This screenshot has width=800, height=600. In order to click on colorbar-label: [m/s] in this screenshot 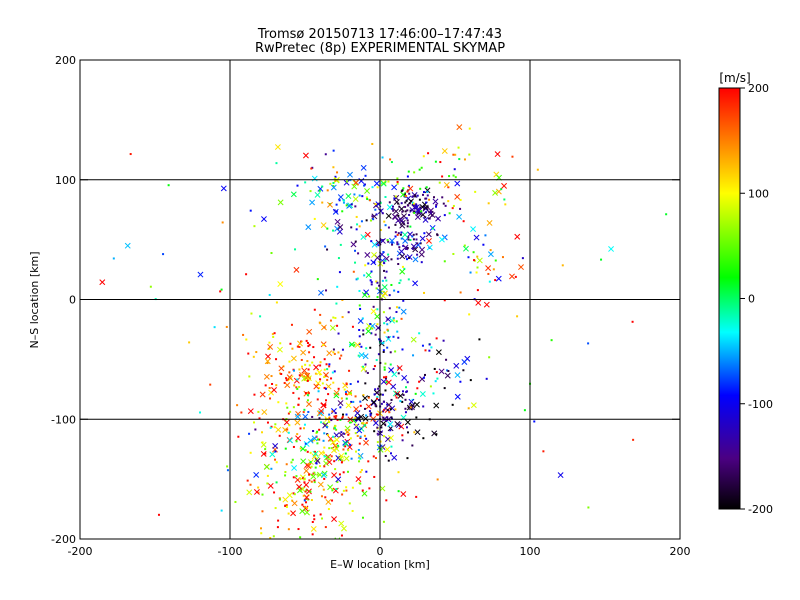, I will do `click(734, 78)`.